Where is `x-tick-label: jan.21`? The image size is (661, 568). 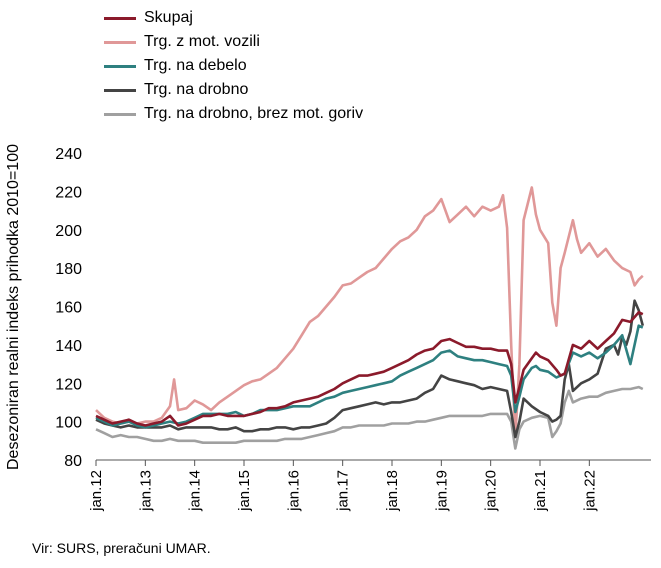
x-tick-label: jan.21 is located at coordinates (540, 491).